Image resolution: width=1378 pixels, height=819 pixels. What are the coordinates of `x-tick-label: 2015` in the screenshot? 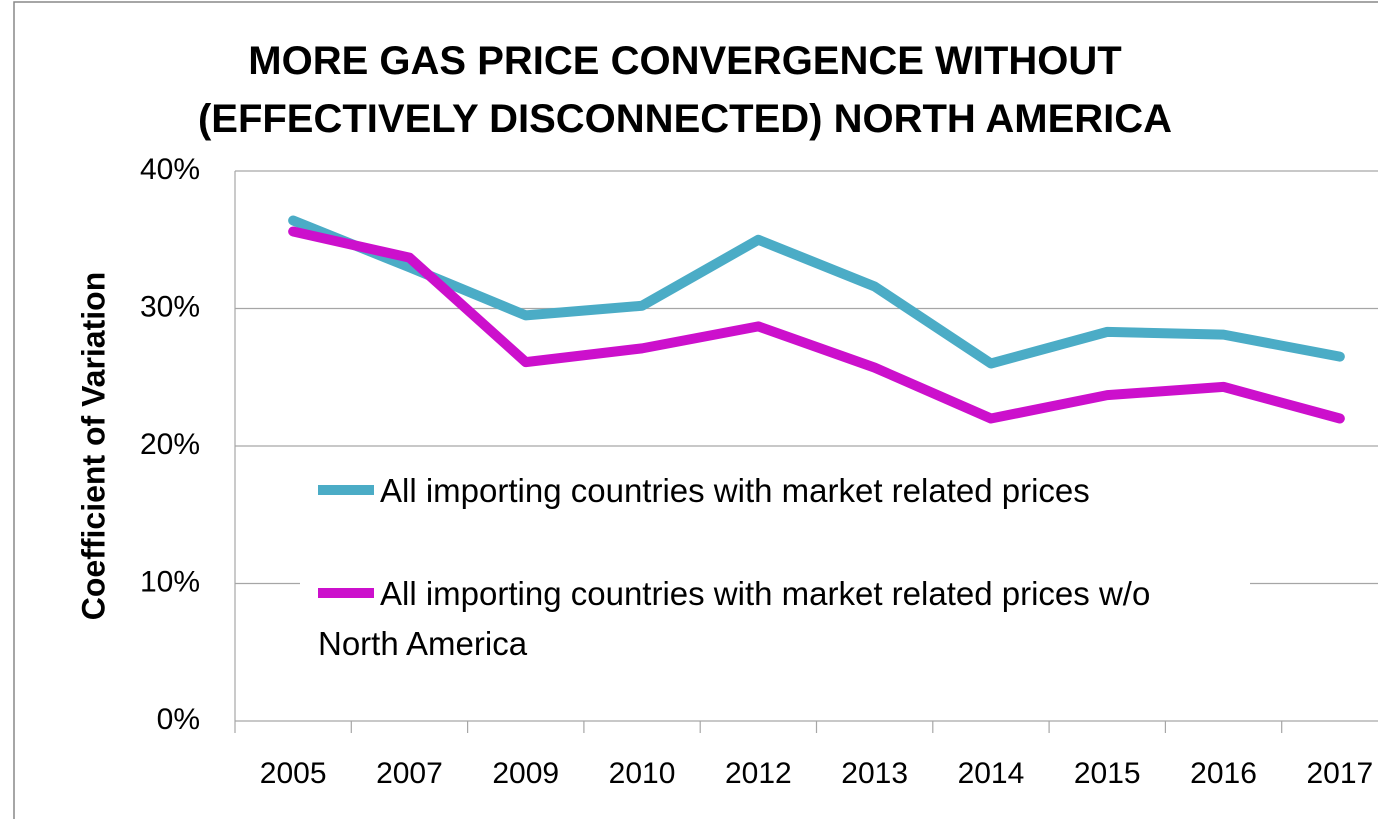 It's located at (1107, 773).